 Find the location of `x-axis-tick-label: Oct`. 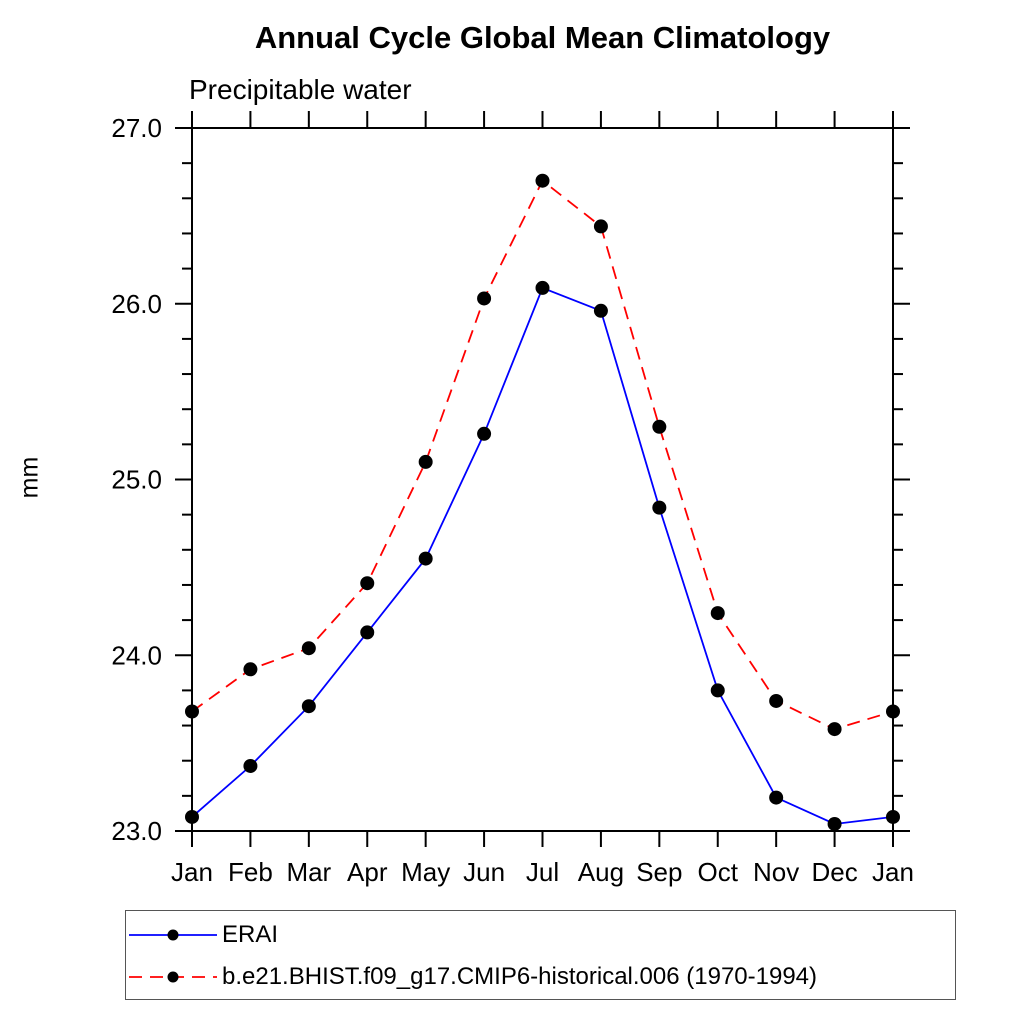

x-axis-tick-label: Oct is located at coordinates (718, 872).